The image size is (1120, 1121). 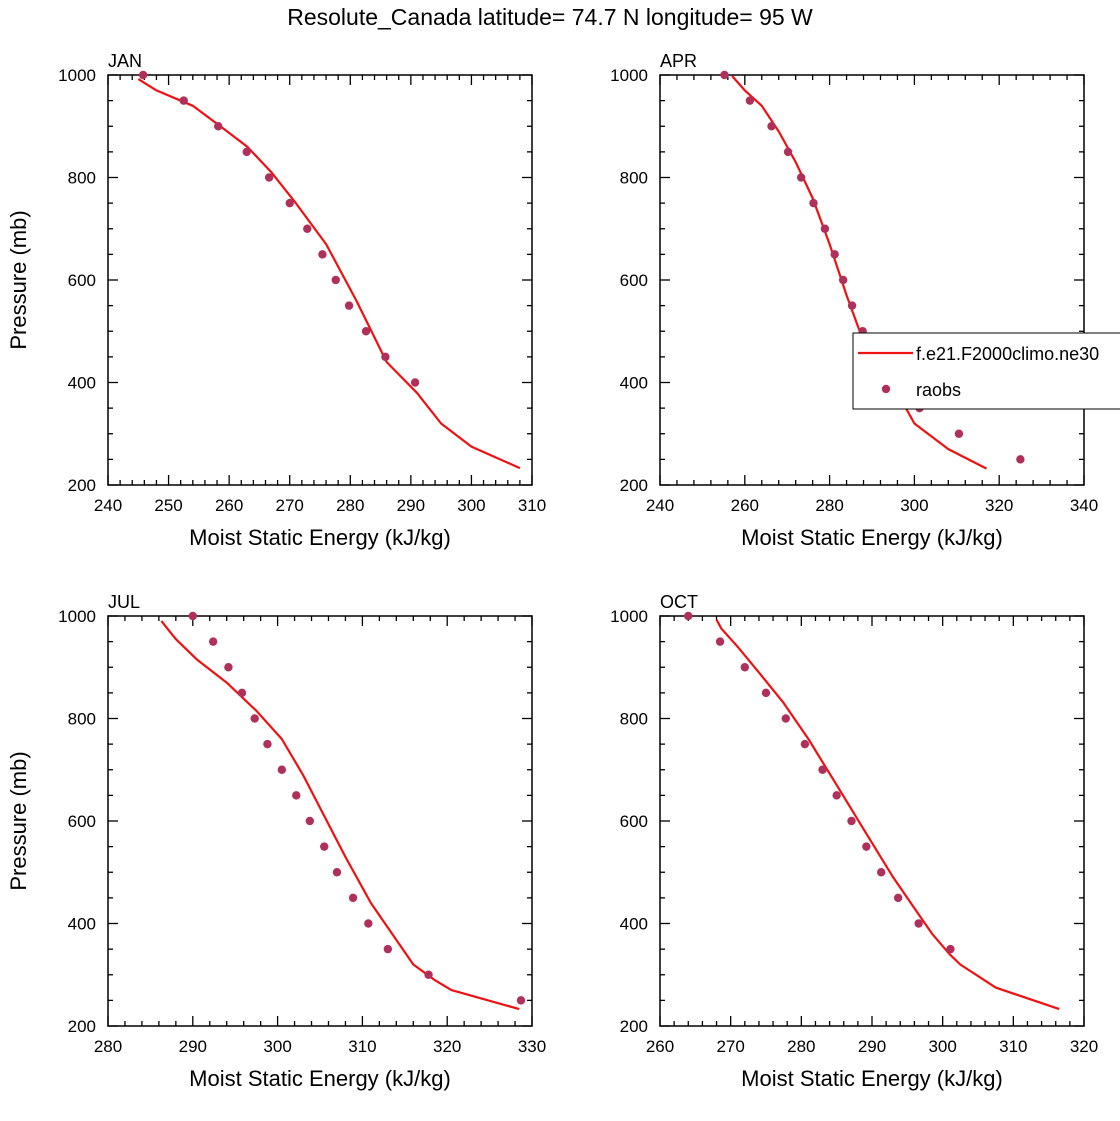 I want to click on panel-jan-xtick-label: 260, so click(x=229, y=505).